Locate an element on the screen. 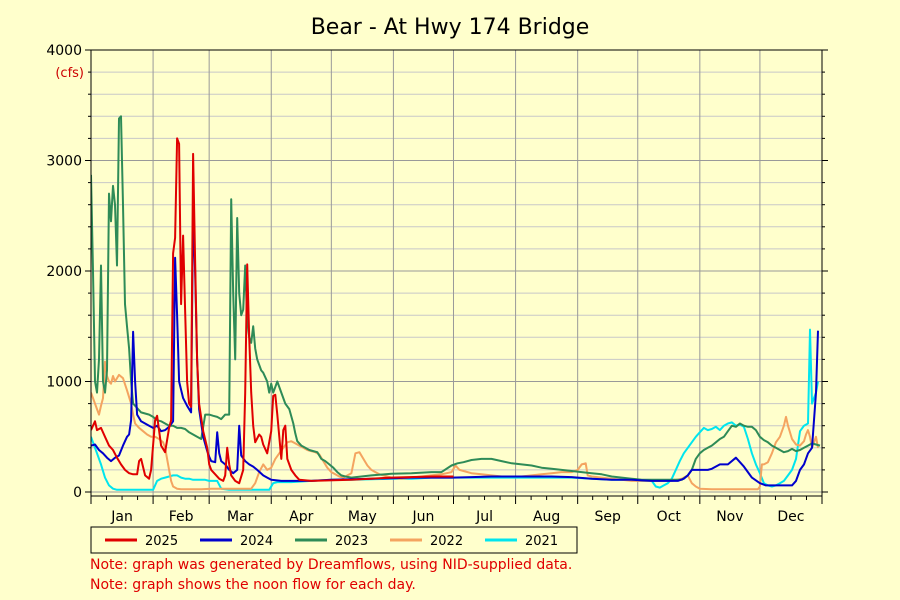  y-tick-label: 2000 is located at coordinates (64, 272).